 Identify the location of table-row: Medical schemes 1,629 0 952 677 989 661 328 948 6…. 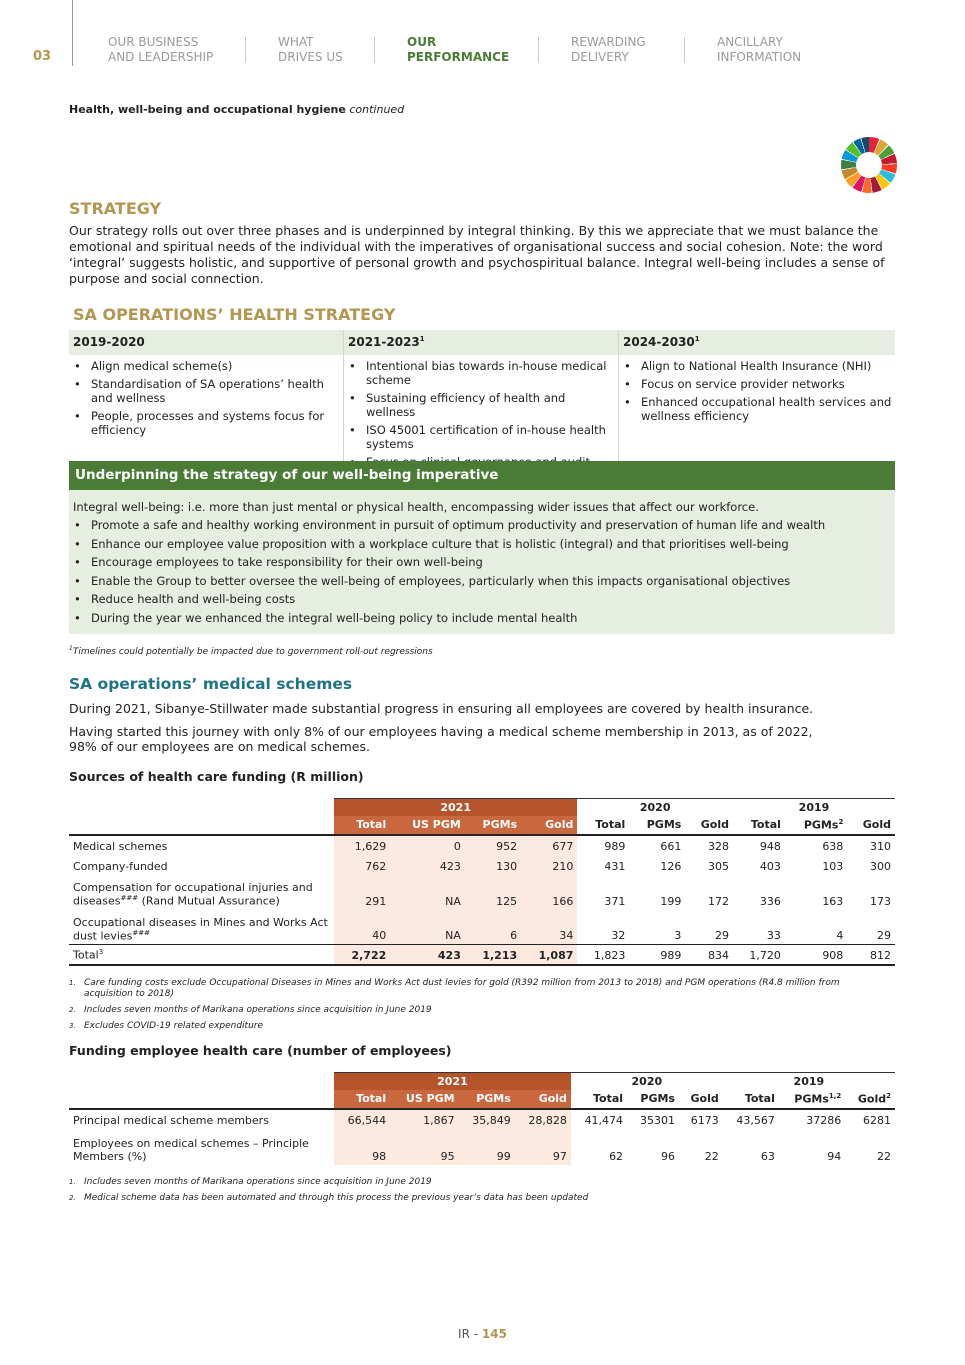
(482, 844).